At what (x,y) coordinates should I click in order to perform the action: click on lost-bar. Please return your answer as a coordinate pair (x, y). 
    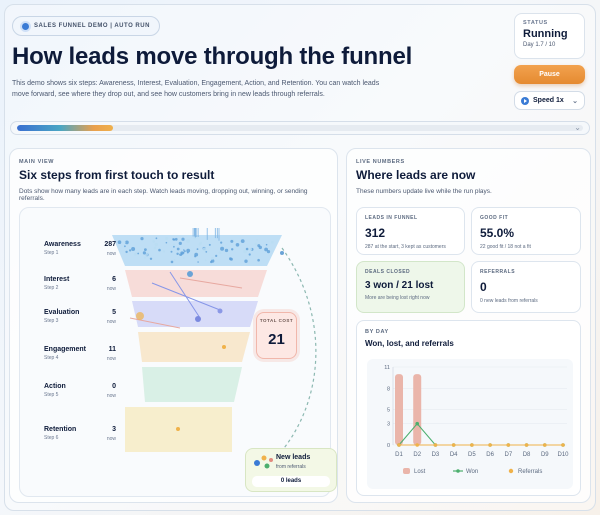
    Looking at the image, I should click on (399, 409).